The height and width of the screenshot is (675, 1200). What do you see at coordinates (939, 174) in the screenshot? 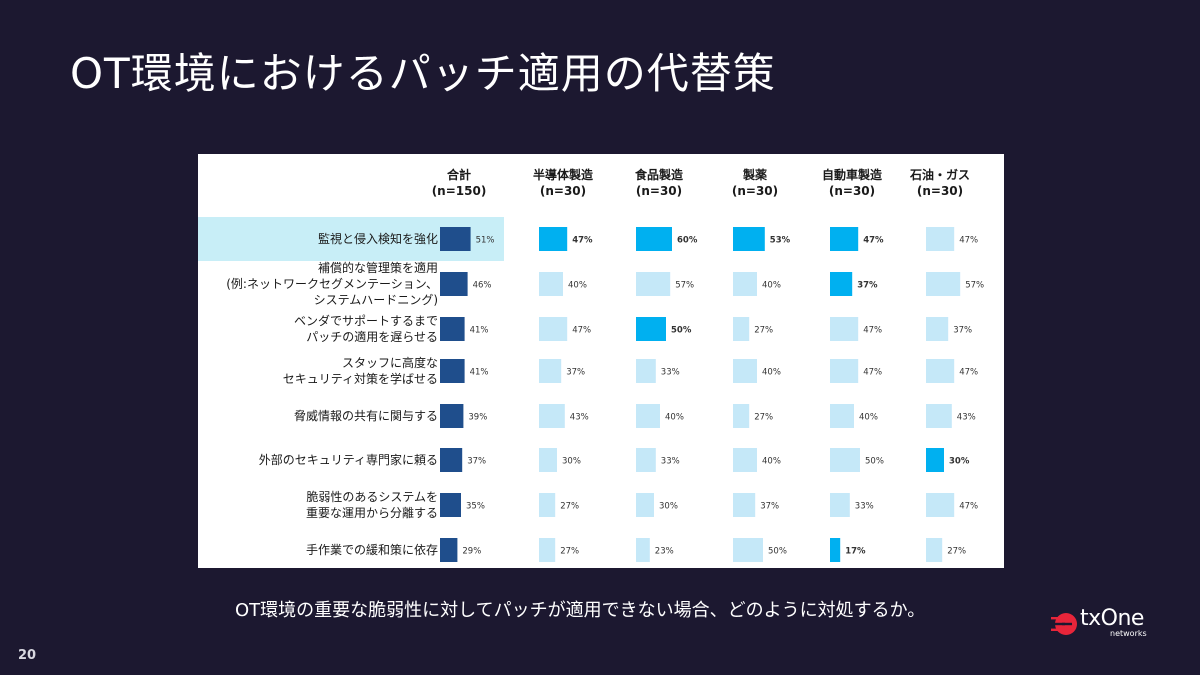
I see `series-header-5: 石油・ガス` at bounding box center [939, 174].